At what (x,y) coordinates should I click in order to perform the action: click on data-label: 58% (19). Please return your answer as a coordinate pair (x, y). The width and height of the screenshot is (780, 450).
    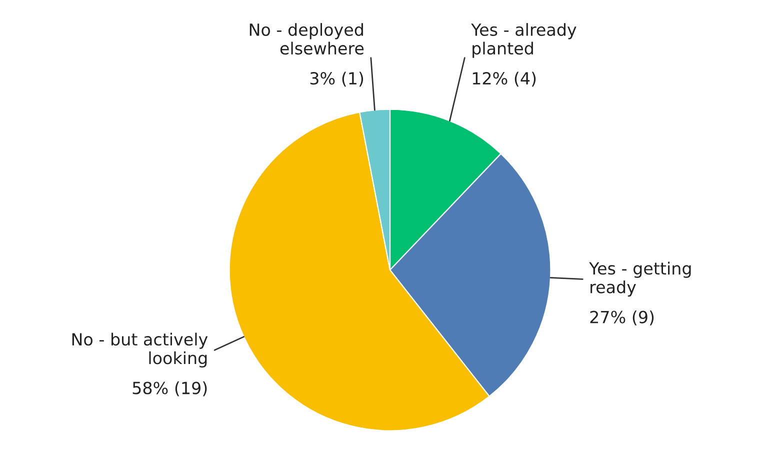
    Looking at the image, I should click on (169, 388).